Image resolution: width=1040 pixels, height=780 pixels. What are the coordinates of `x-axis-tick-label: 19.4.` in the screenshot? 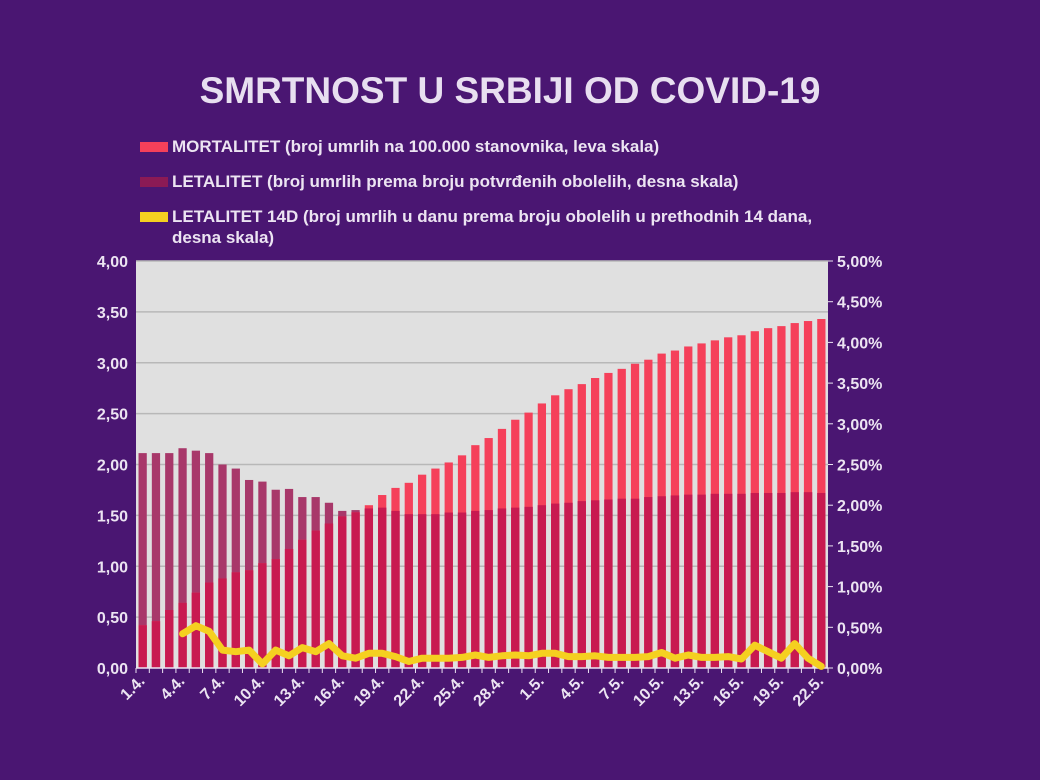 It's located at (369, 691).